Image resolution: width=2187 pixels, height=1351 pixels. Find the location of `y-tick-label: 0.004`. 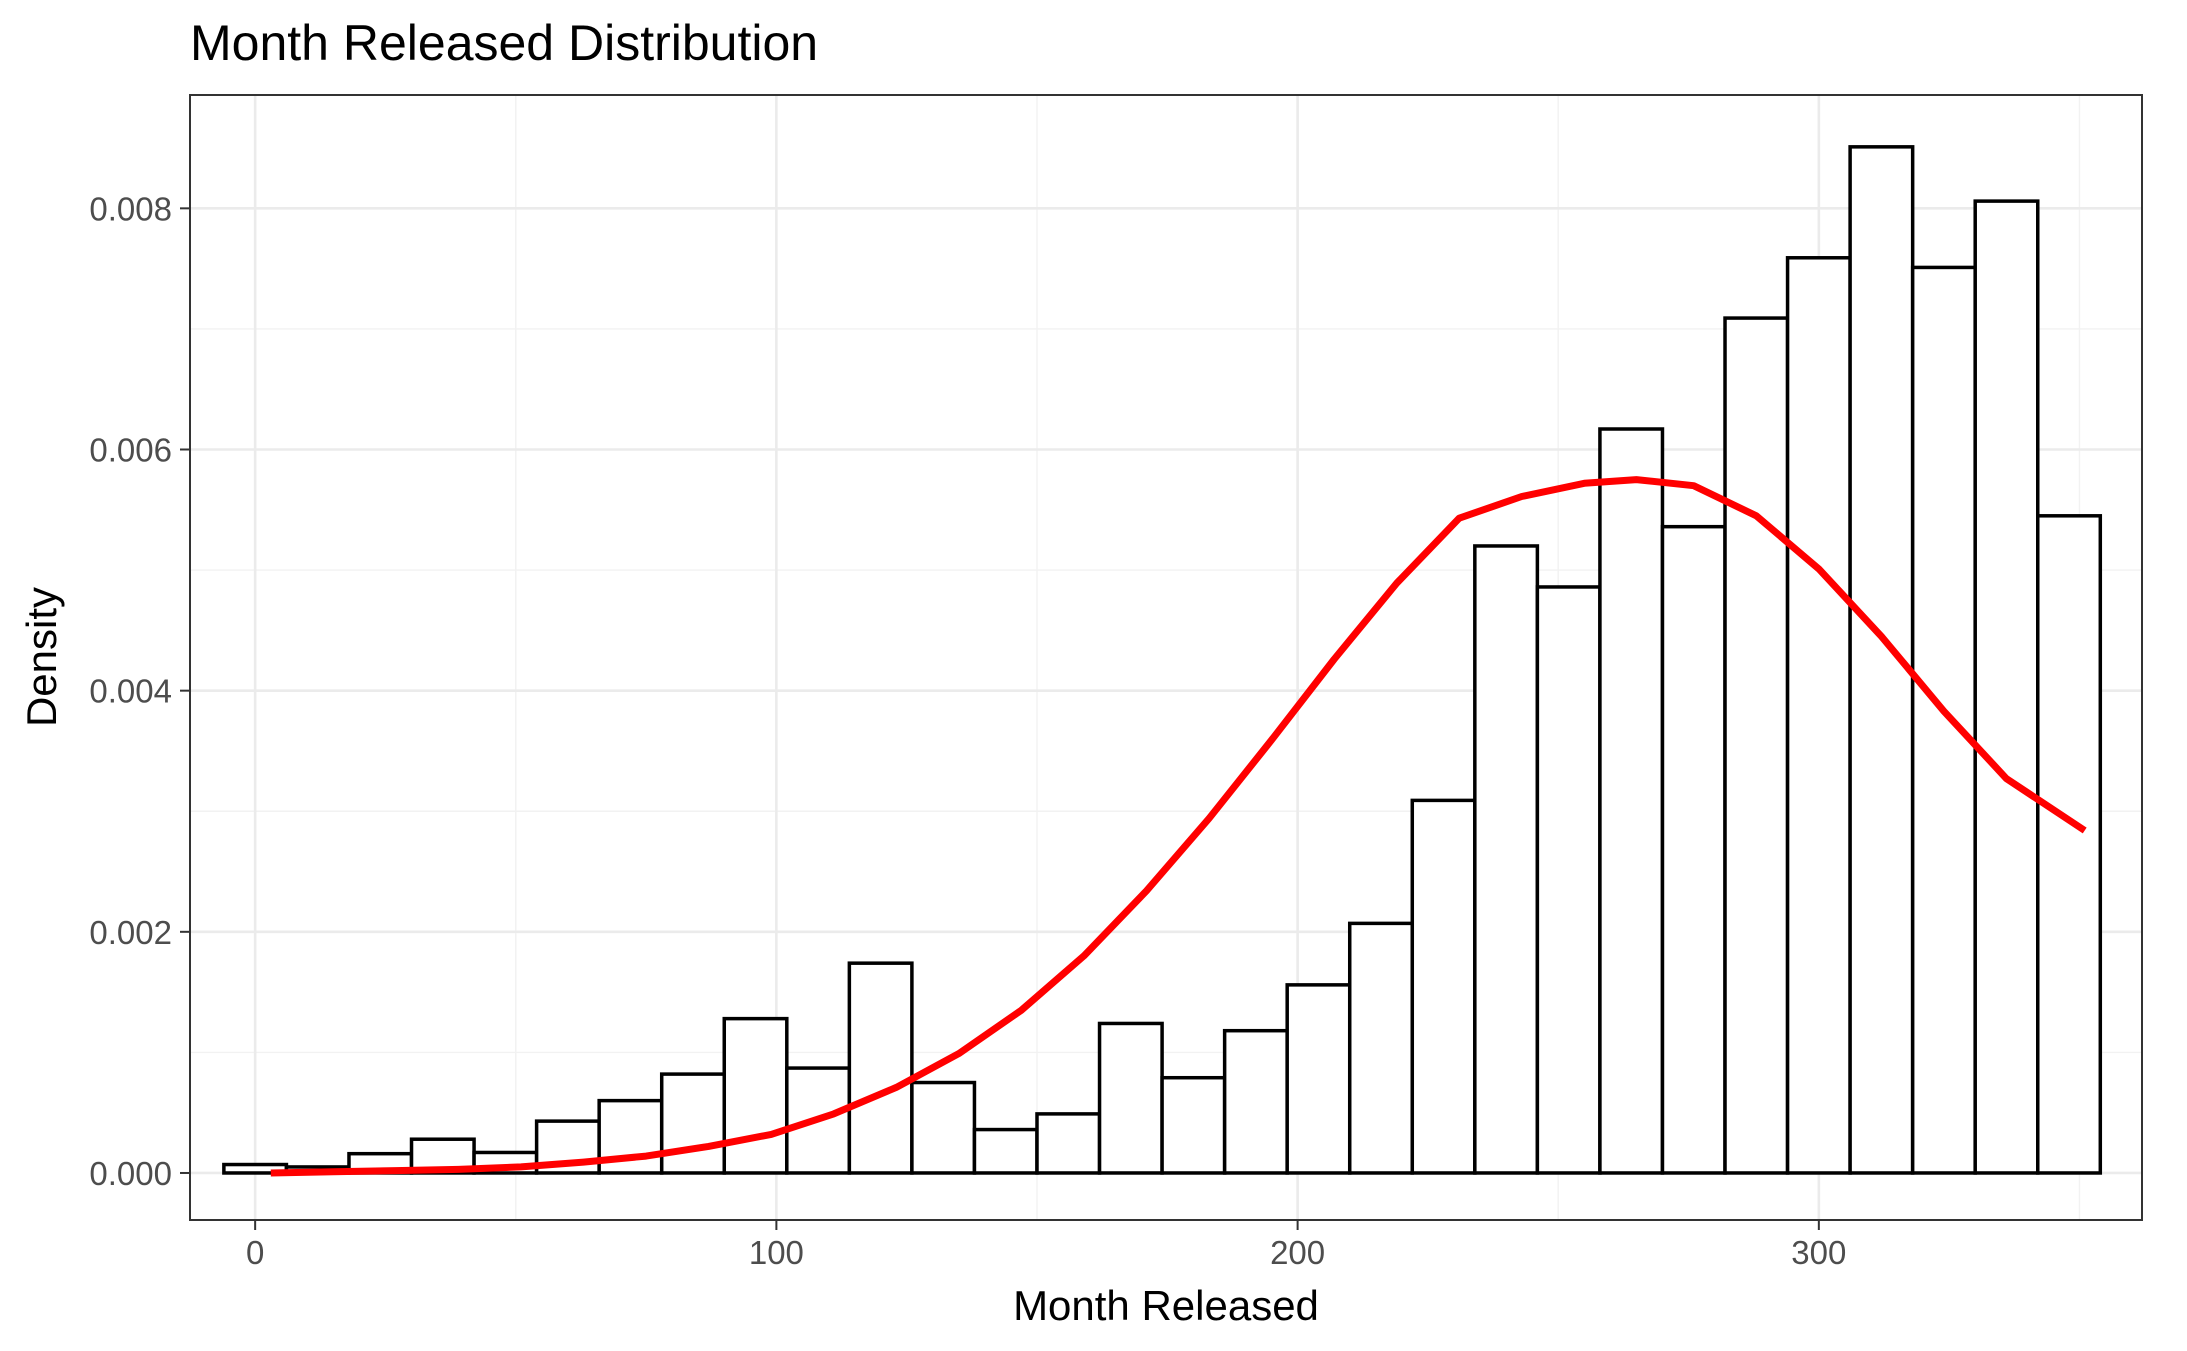

y-tick-label: 0.004 is located at coordinates (130, 691).